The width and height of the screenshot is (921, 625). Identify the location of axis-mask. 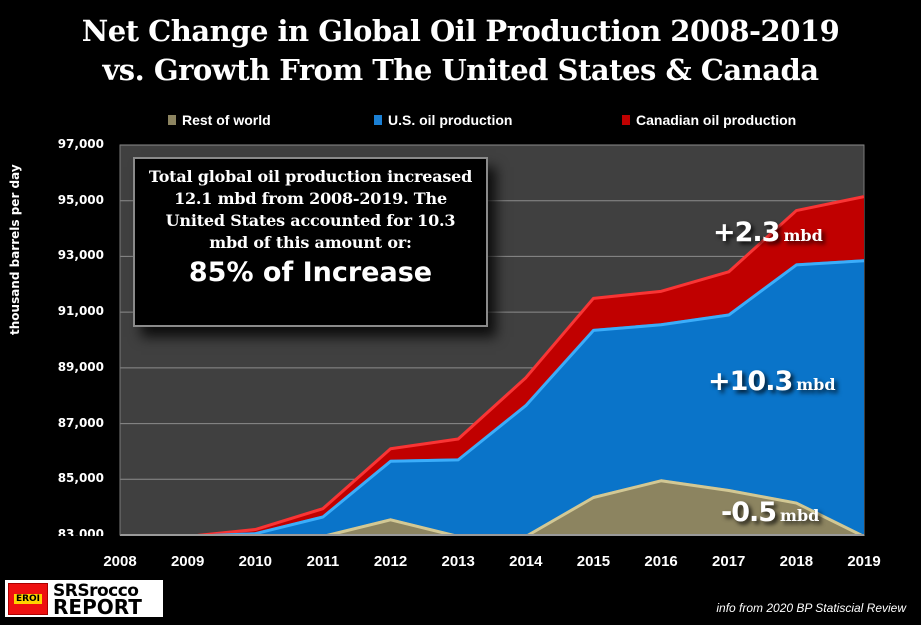
(460, 546).